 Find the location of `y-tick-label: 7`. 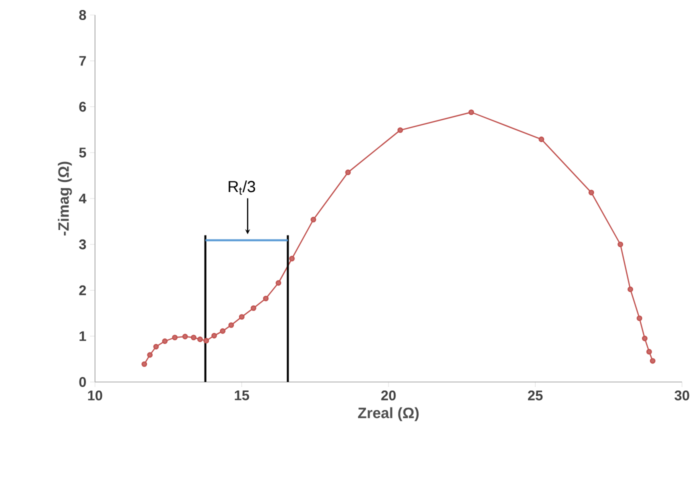

y-tick-label: 7 is located at coordinates (82, 61).